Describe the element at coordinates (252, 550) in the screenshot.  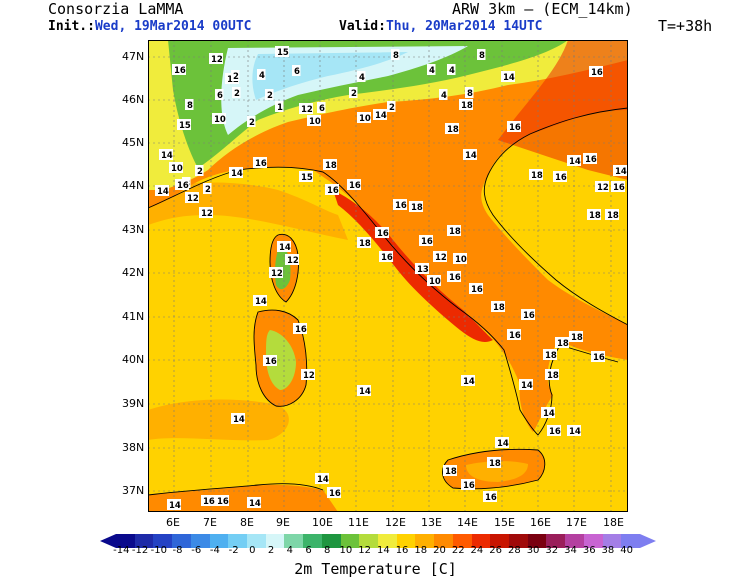
I see `colorbar-tick-label: 0` at that location.